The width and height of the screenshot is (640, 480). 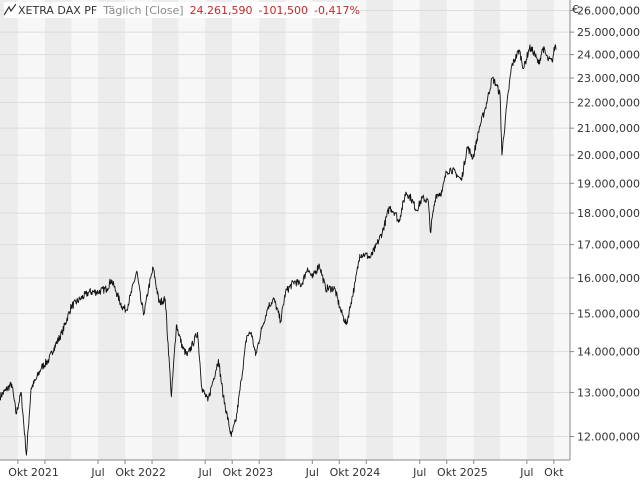 What do you see at coordinates (608, 392) in the screenshot?
I see `y-tick-label: 13.000,000` at bounding box center [608, 392].